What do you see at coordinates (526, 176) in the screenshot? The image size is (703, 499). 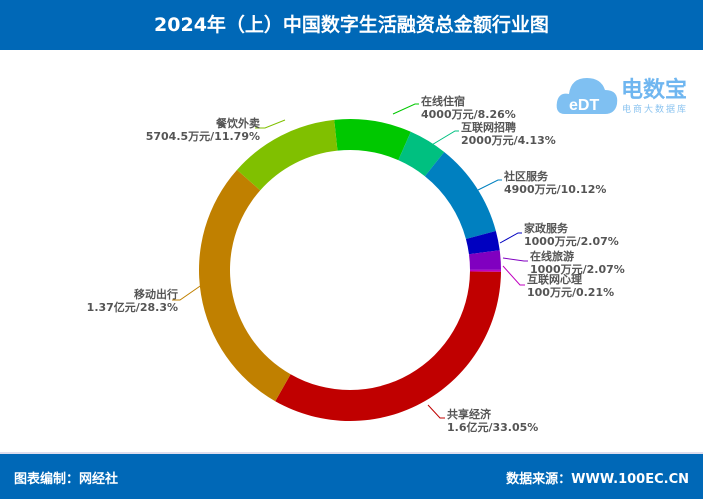 I see `label-category: 社区服务` at bounding box center [526, 176].